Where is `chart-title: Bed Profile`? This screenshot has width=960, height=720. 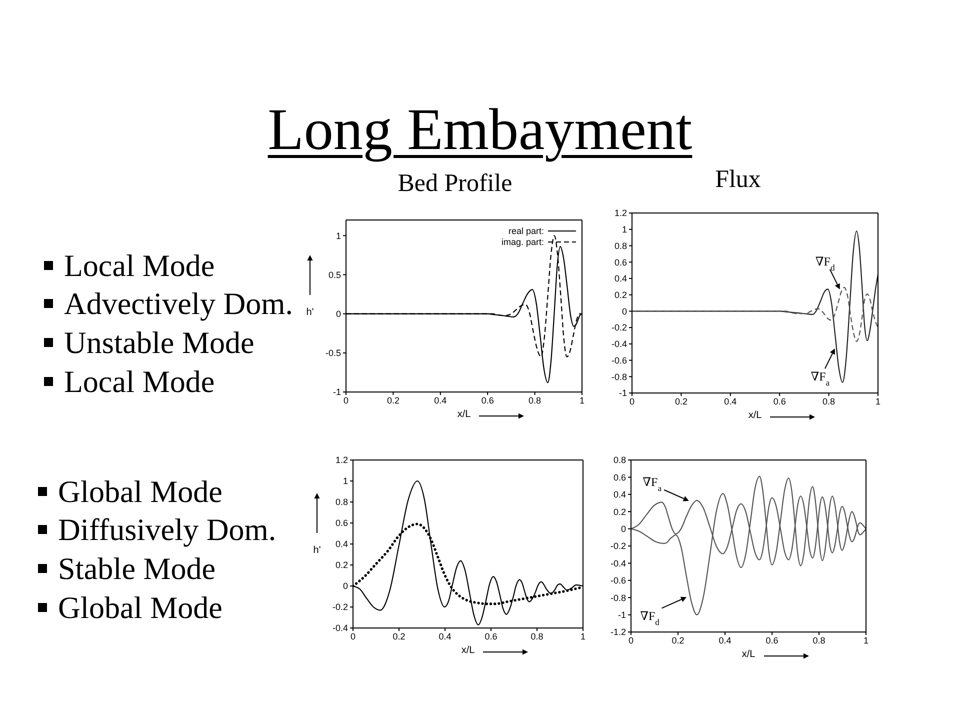
chart-title: Bed Profile is located at coordinates (455, 183).